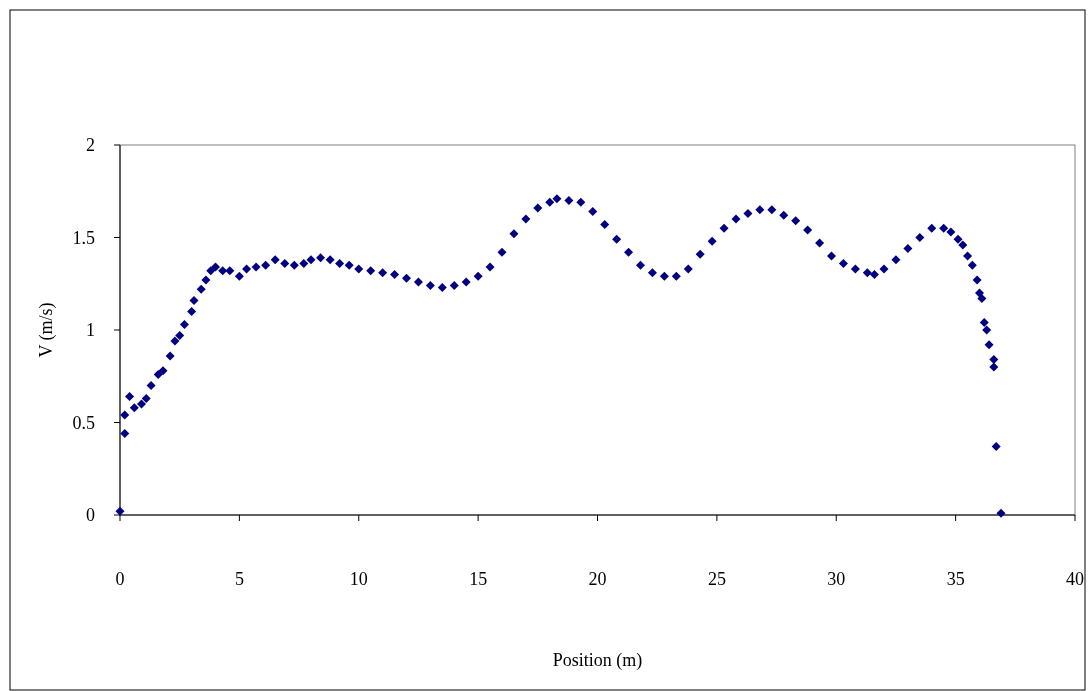 The width and height of the screenshot is (1091, 691). Describe the element at coordinates (46, 330) in the screenshot. I see `y-axis-title: V (m/s)` at that location.